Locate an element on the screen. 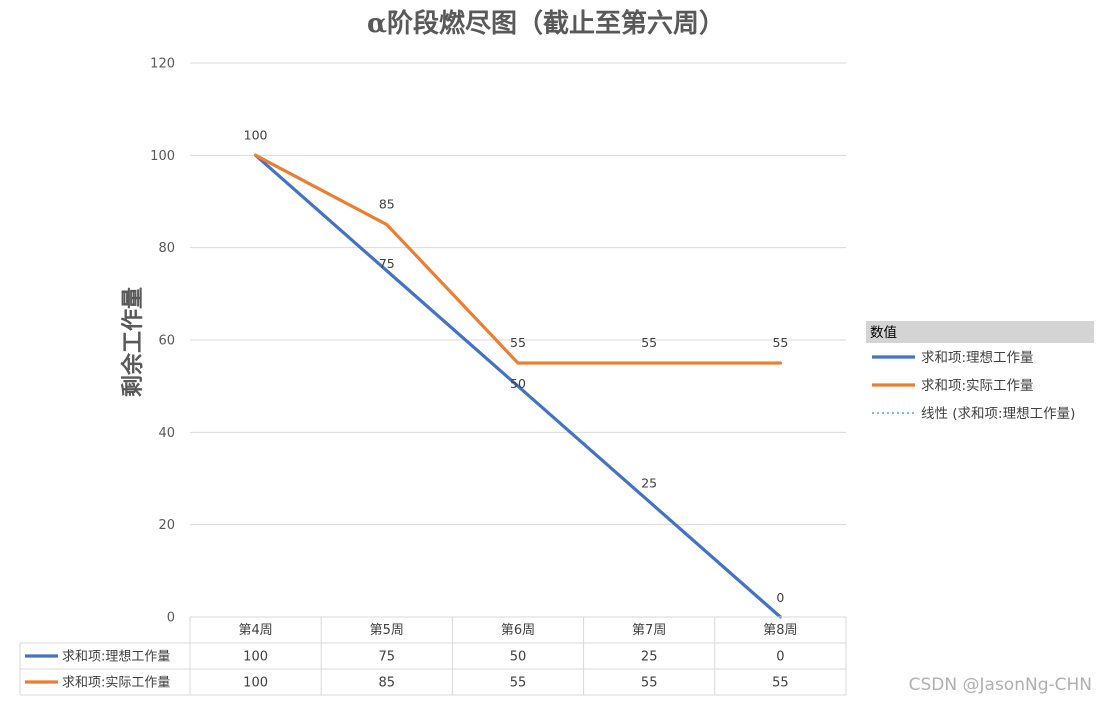  y-tick-labels: 0 20 40 60 80 100 120 is located at coordinates (162, 341).